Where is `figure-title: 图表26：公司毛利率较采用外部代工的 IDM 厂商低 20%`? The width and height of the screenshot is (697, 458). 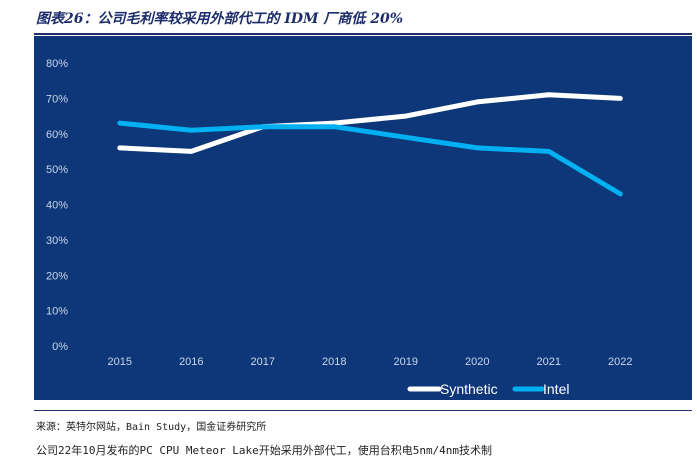
figure-title: 图表26：公司毛利率较采用外部代工的 IDM 厂商低 20% is located at coordinates (220, 19).